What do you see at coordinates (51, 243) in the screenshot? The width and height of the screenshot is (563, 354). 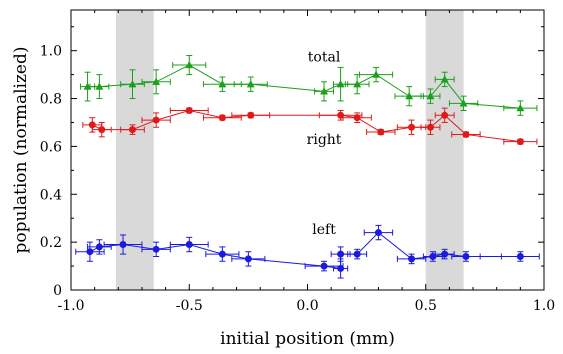 I see `y-tick-label: 0.2` at bounding box center [51, 243].